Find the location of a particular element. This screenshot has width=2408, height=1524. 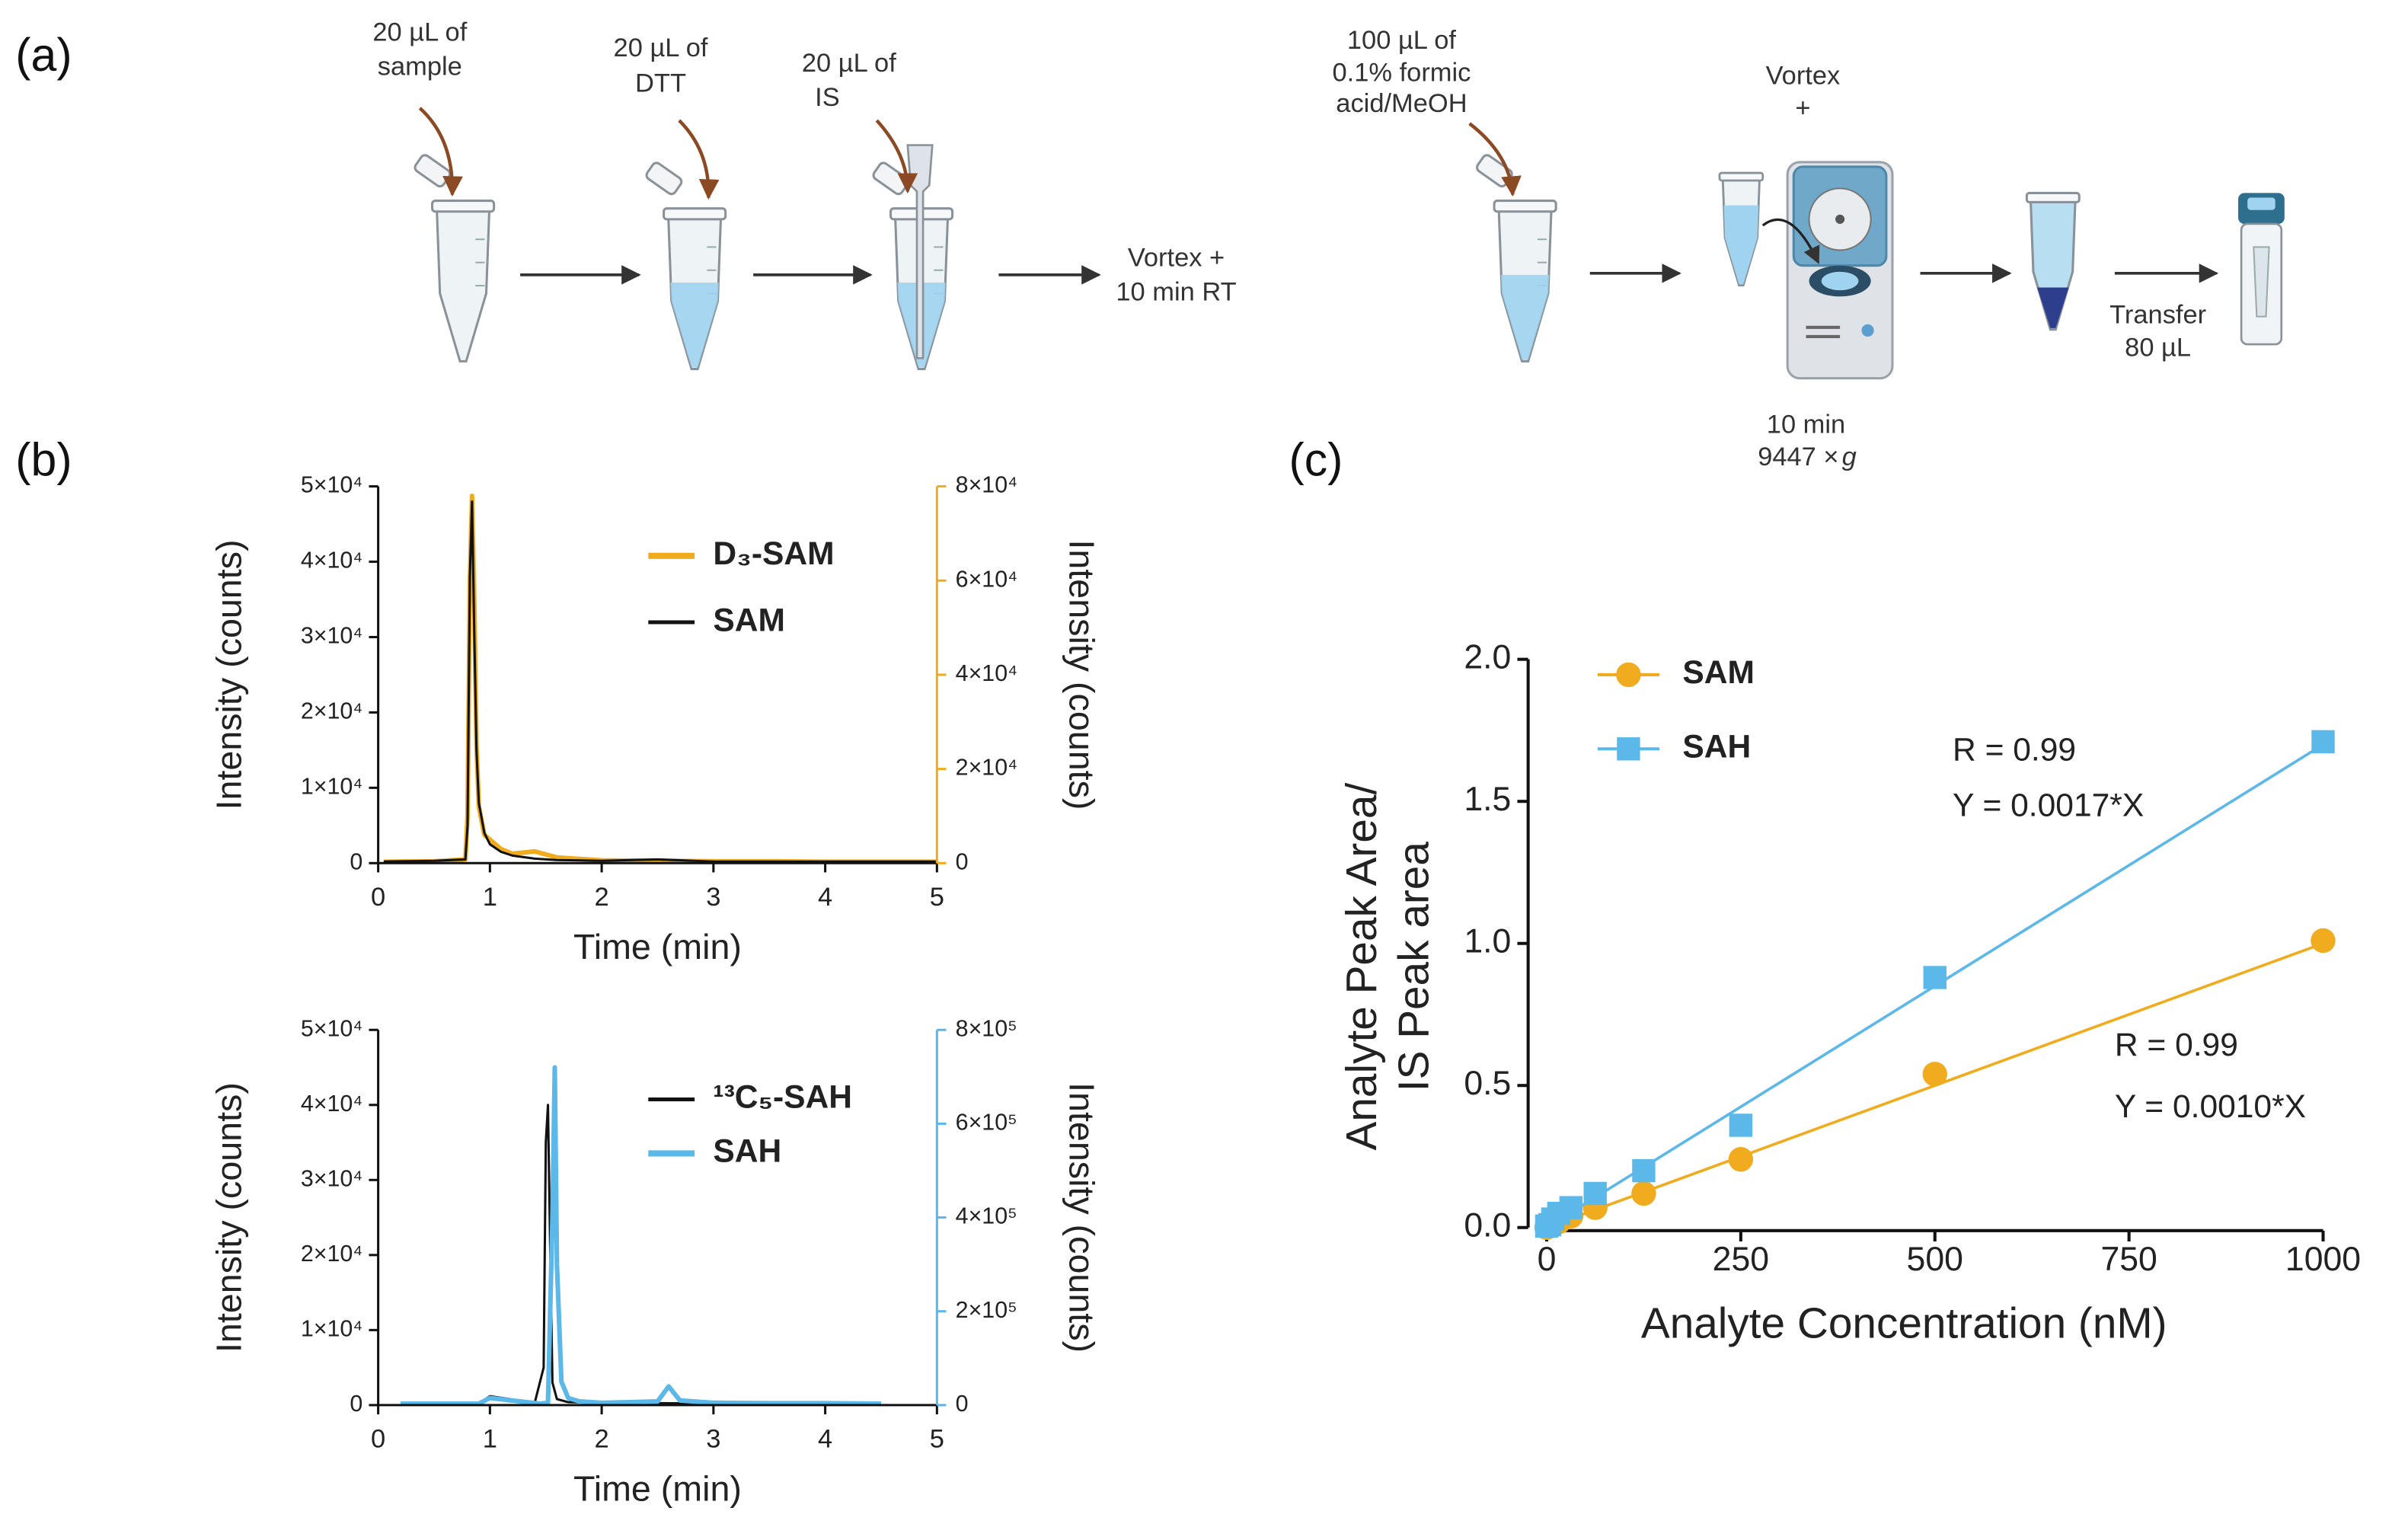

step-label: 80 µL is located at coordinates (2158, 348).